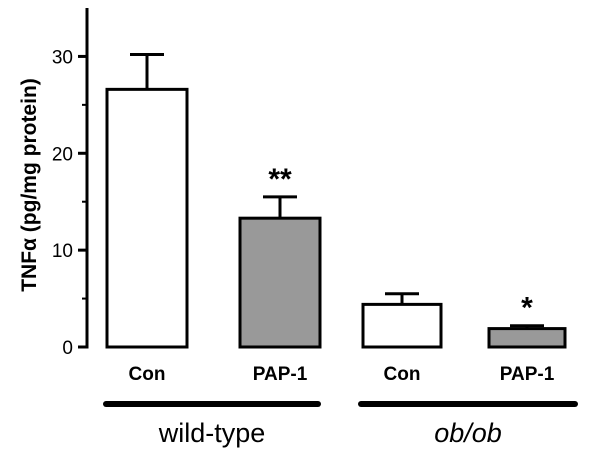  Describe the element at coordinates (468, 433) in the screenshot. I see `group-label: ob/ob` at that location.